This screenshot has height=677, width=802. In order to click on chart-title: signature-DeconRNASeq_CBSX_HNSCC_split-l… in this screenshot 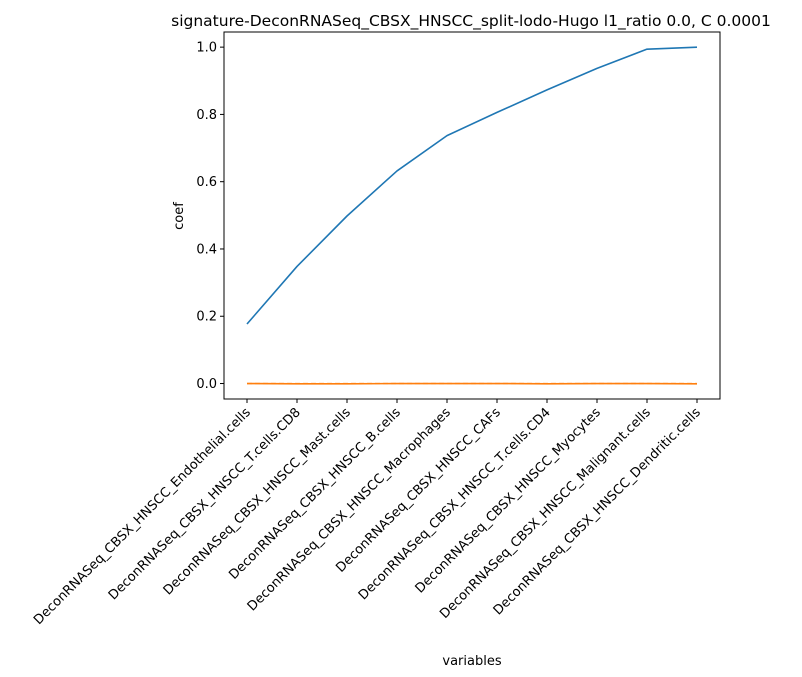, I will do `click(471, 21)`.